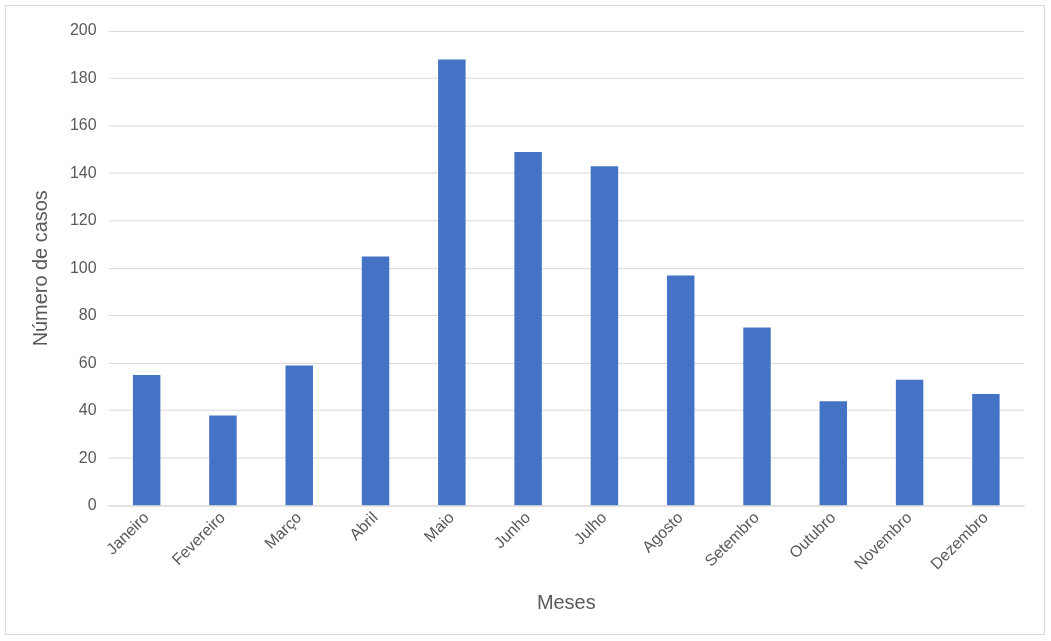 The image size is (1051, 641). I want to click on y-tick-label: 160, so click(83, 125).